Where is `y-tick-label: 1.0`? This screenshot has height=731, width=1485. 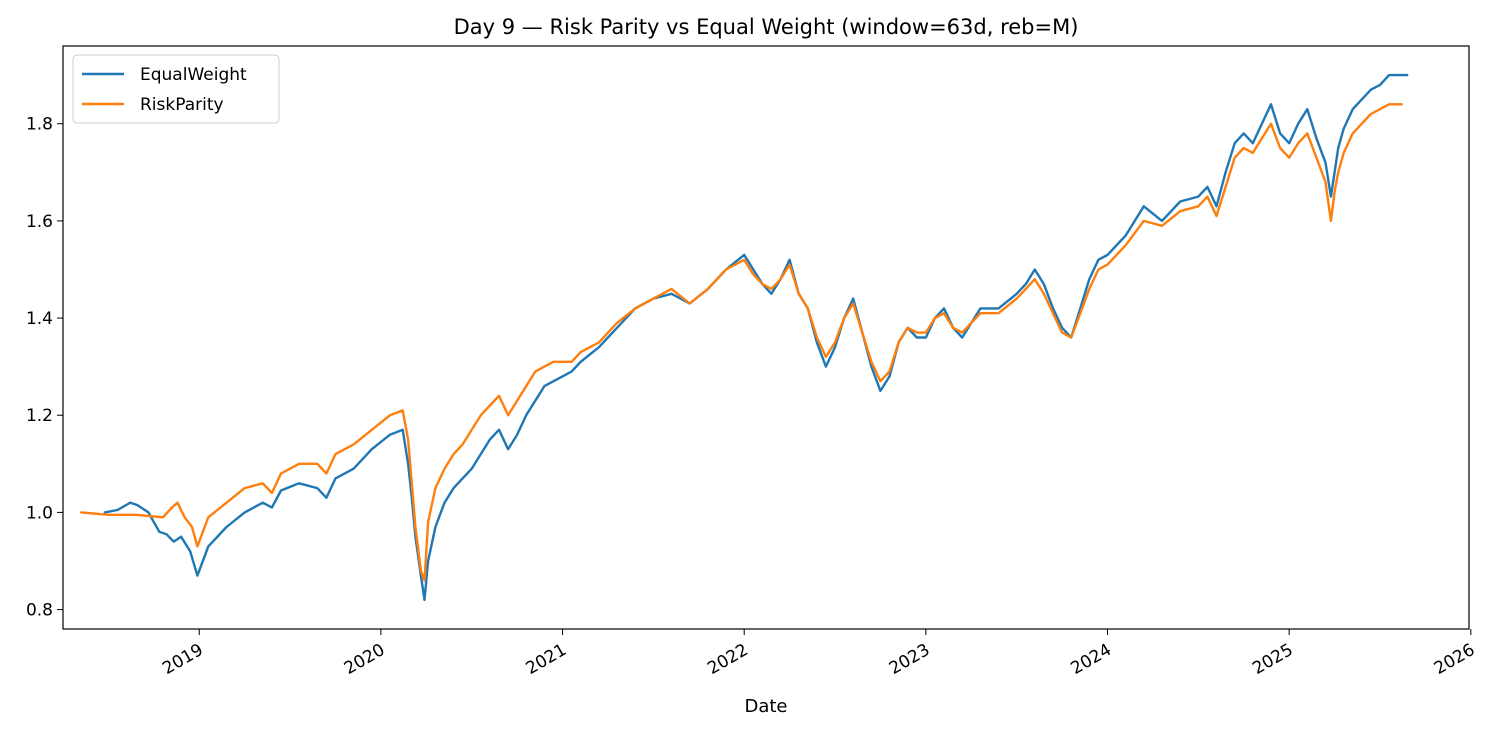 y-tick-label: 1.0 is located at coordinates (39, 513).